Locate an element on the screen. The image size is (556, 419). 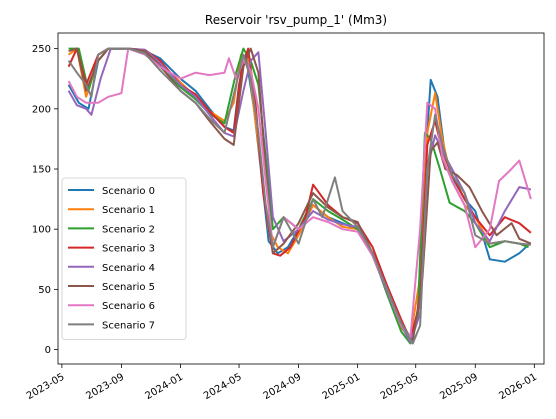
legend-label: Scenario 2 is located at coordinates (128, 229).